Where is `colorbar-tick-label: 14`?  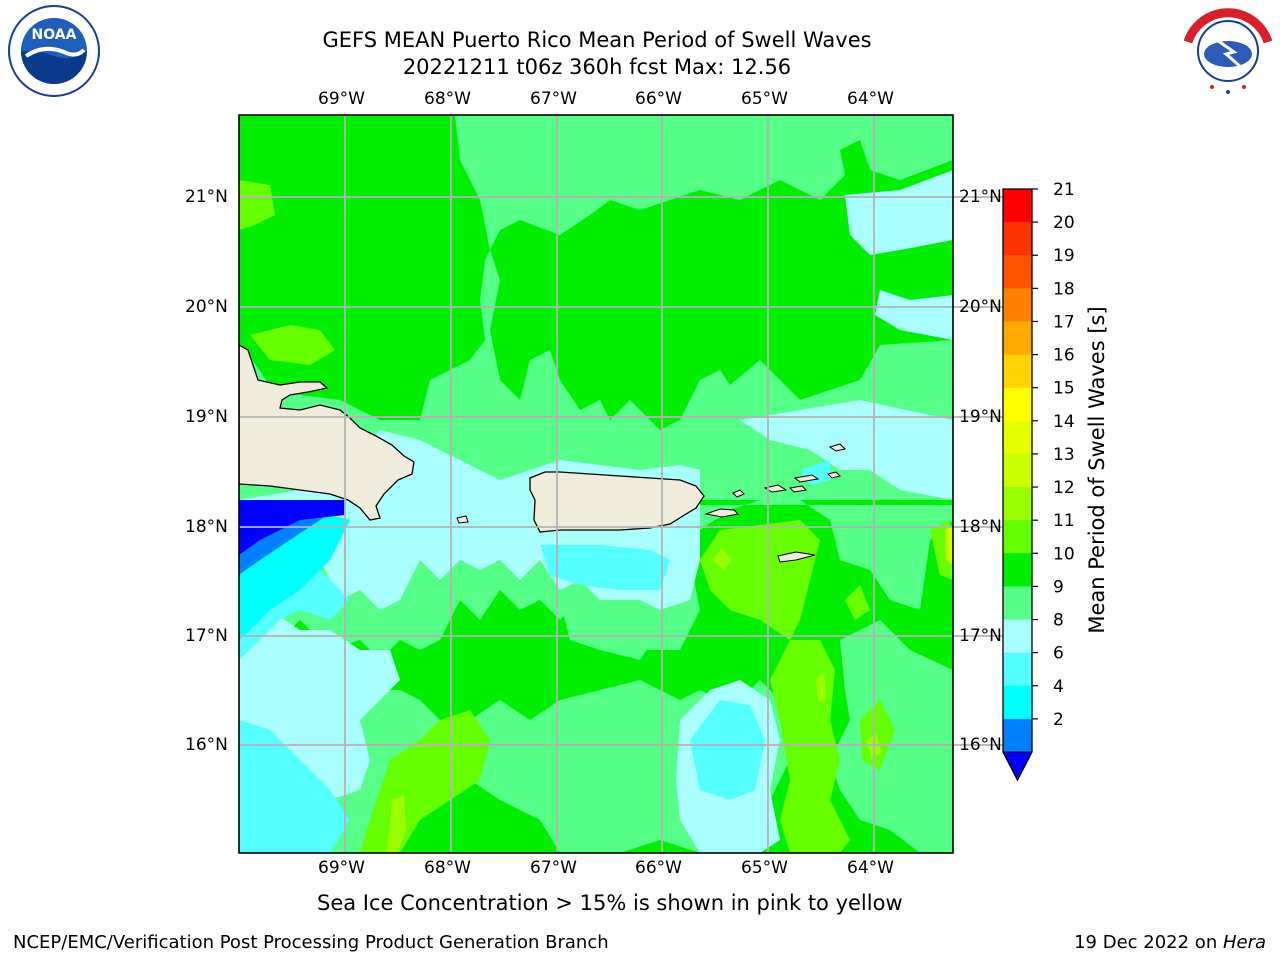 colorbar-tick-label: 14 is located at coordinates (1064, 422).